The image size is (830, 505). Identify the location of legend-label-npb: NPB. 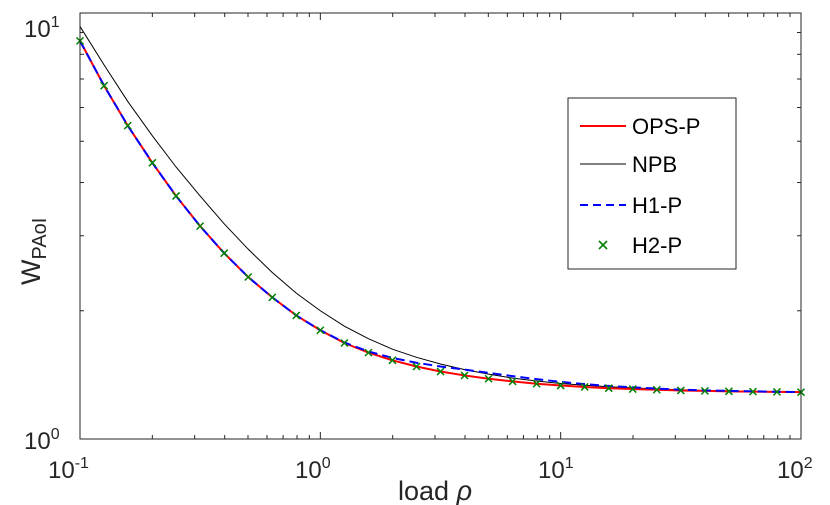
(654, 164).